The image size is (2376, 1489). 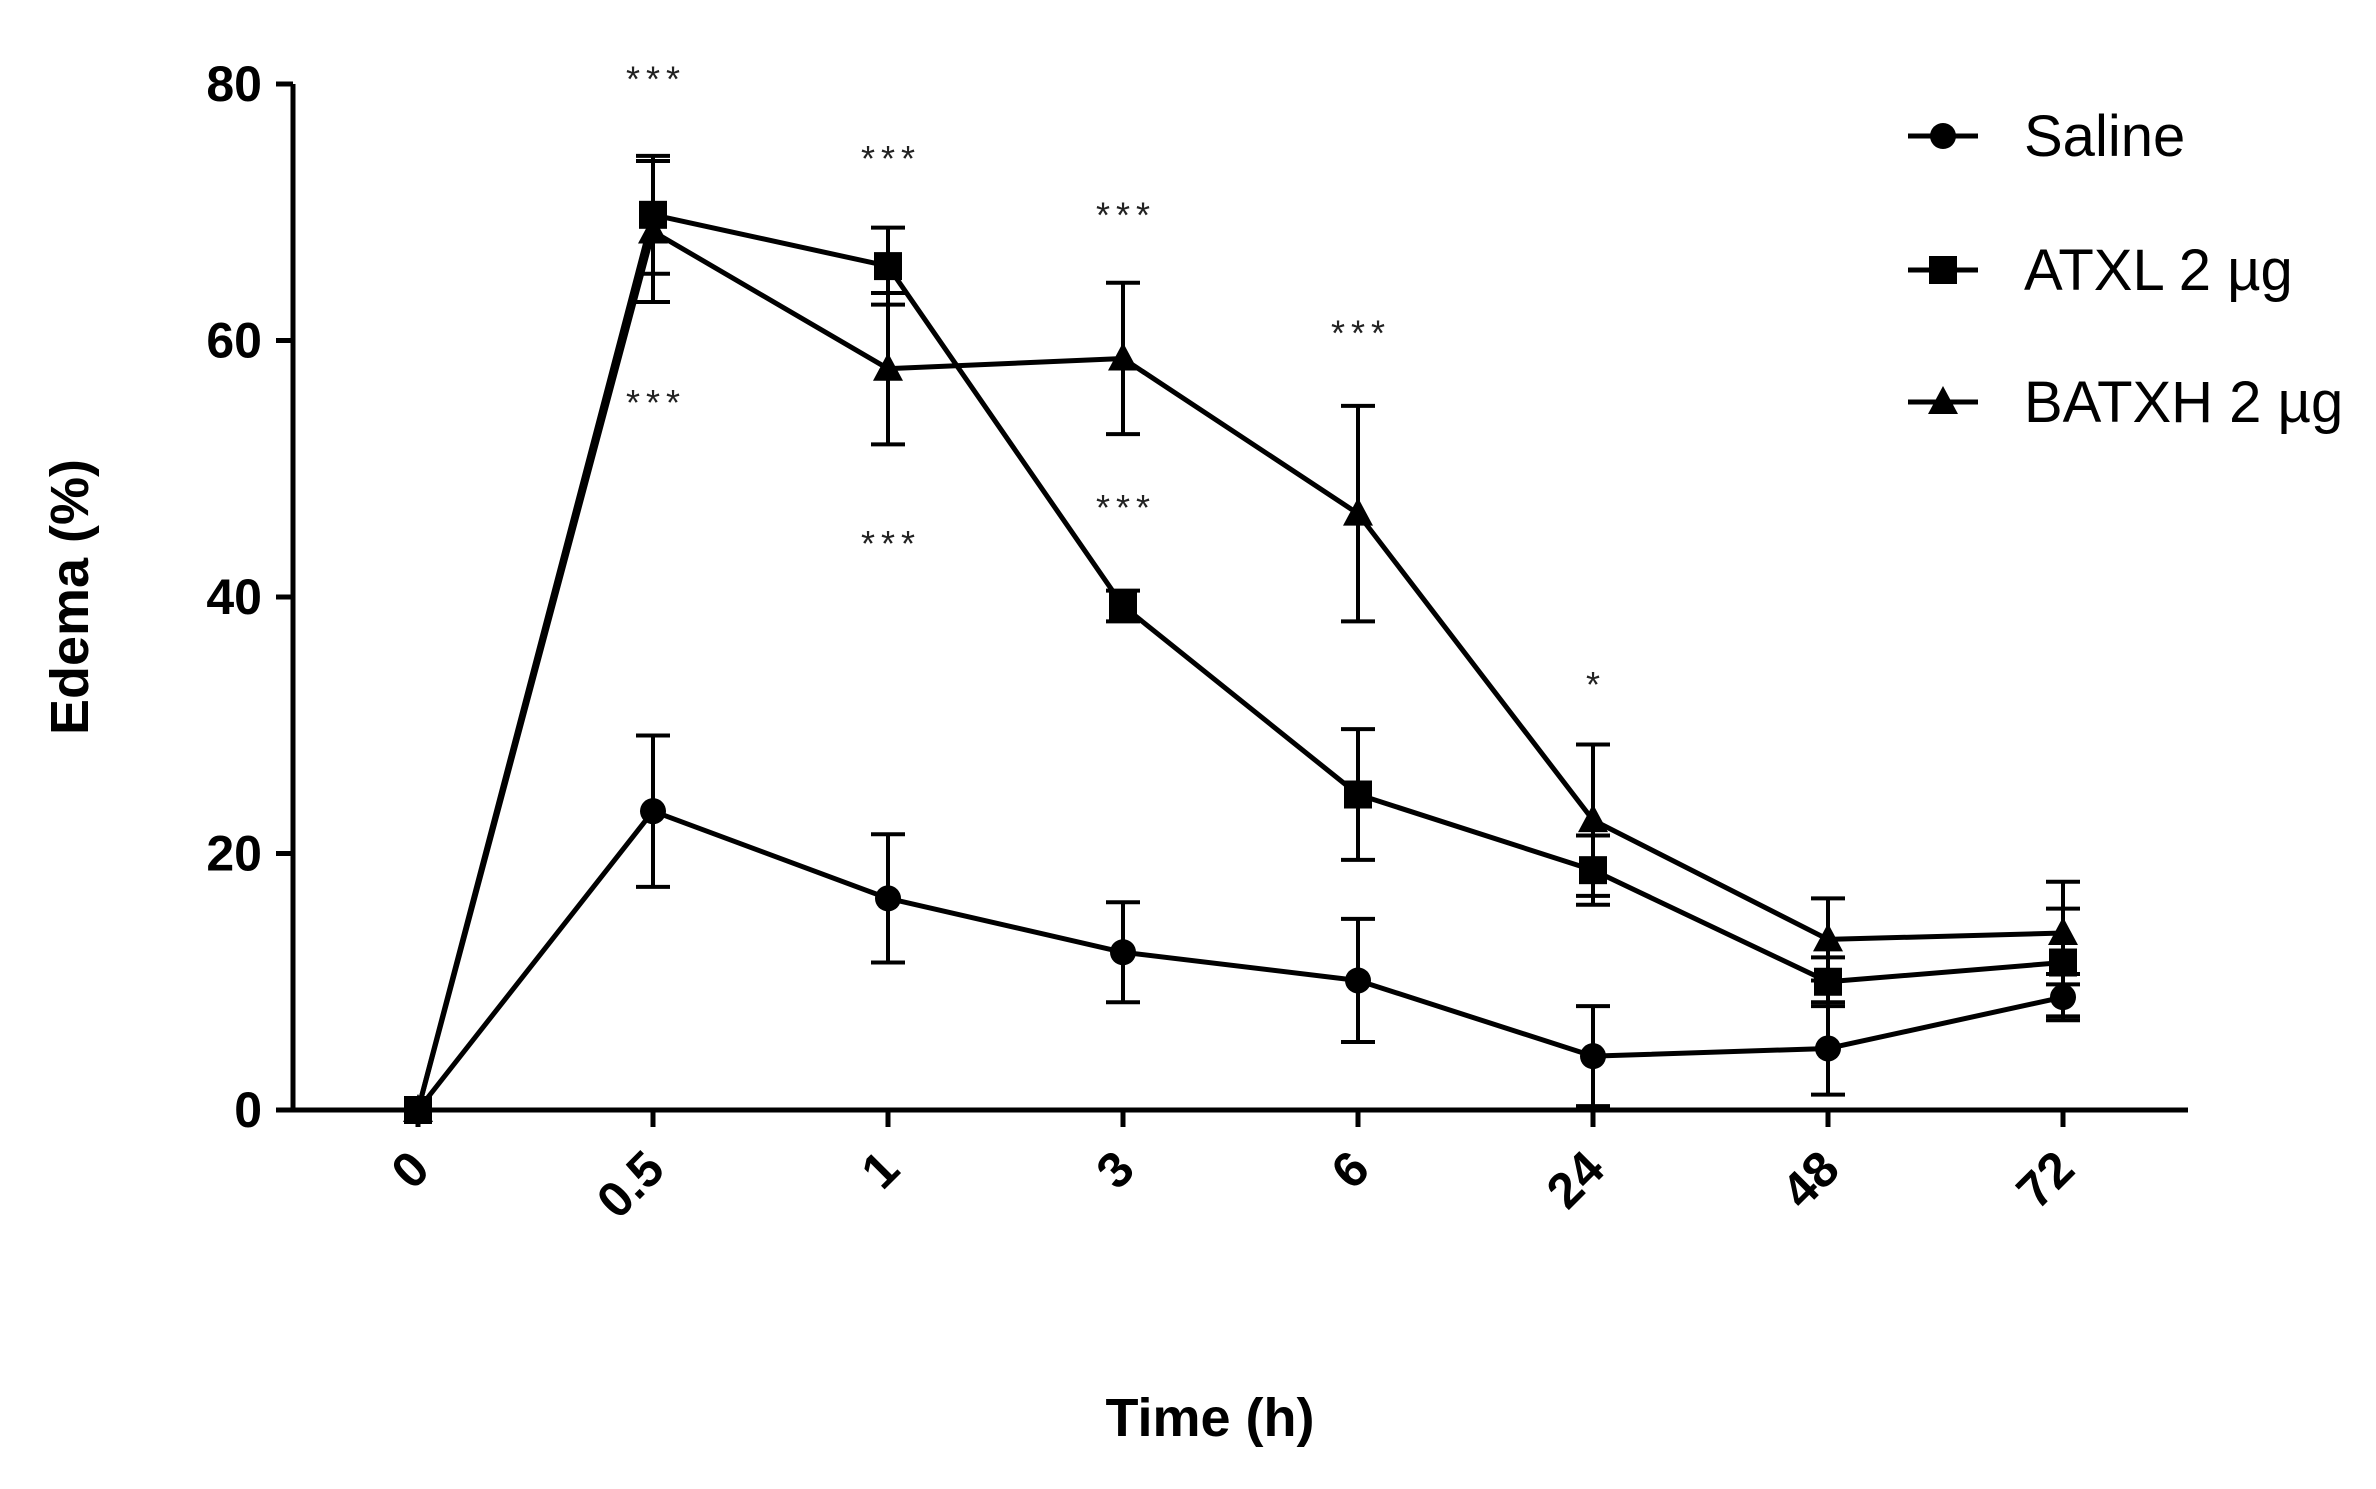 I want to click on y-axis-title: Edema (%), so click(x=70, y=597).